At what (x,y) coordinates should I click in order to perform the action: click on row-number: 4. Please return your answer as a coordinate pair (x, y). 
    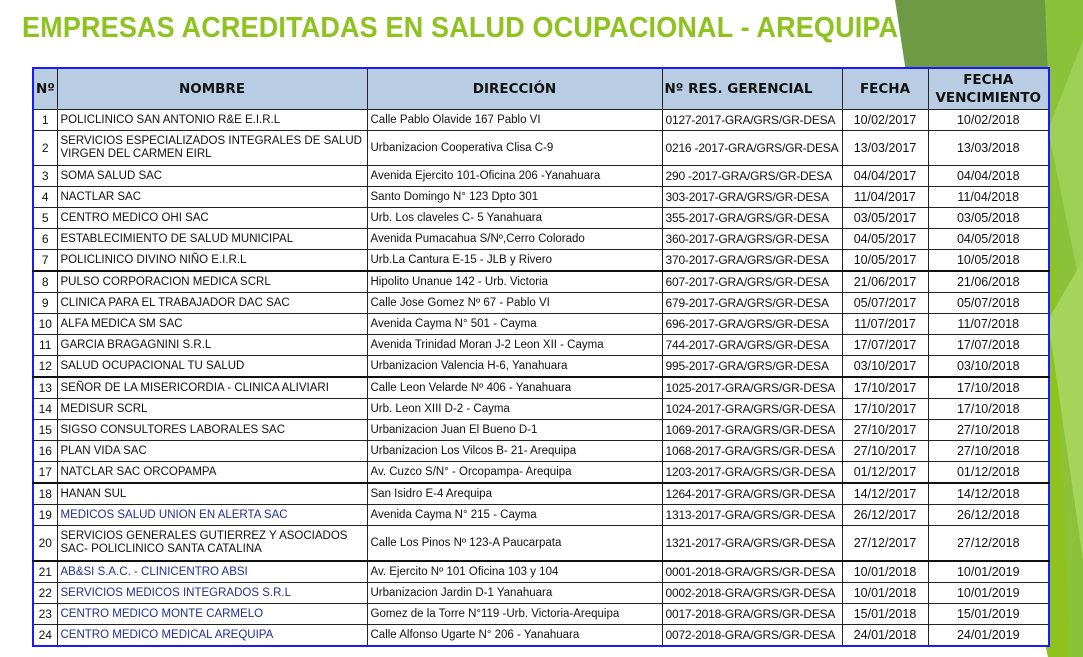
    Looking at the image, I should click on (45, 197).